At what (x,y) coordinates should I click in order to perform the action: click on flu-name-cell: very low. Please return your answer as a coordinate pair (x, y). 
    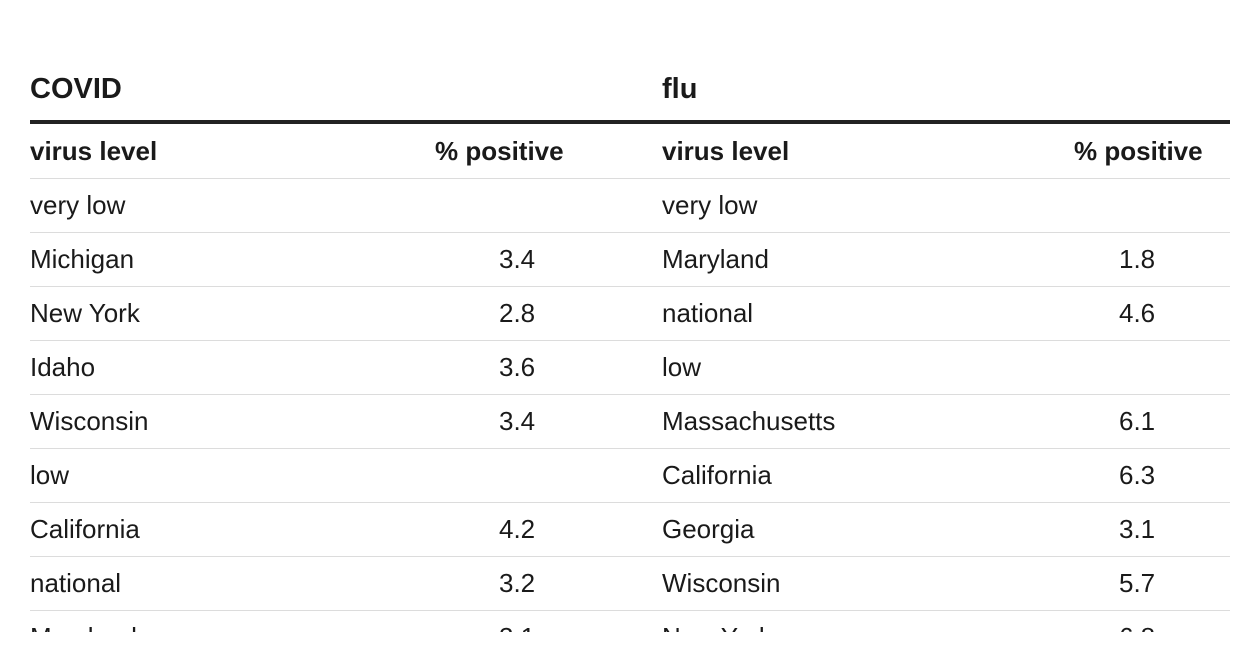
    Looking at the image, I should click on (862, 205).